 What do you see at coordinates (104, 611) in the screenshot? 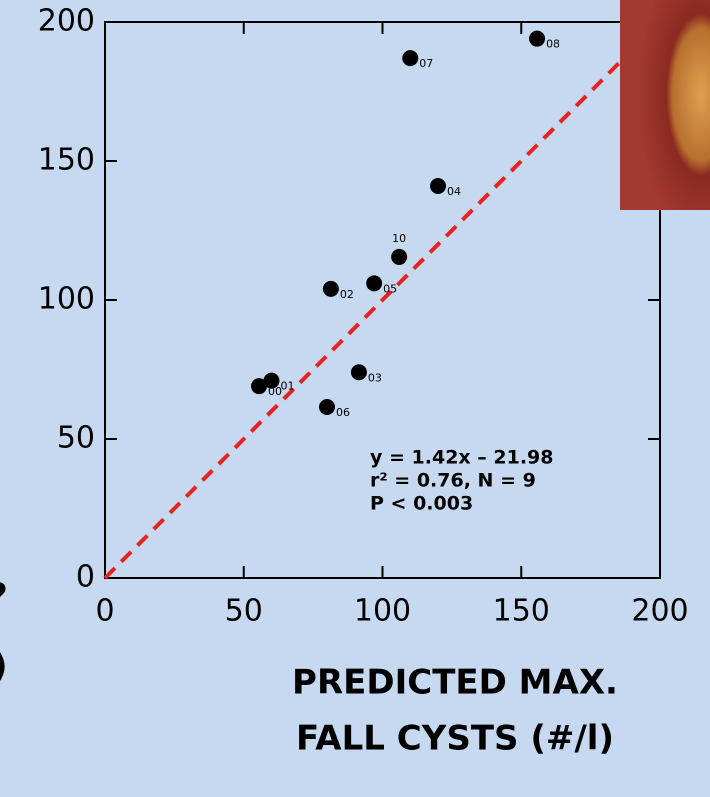
I see `x-tick-label: 0` at bounding box center [104, 611].